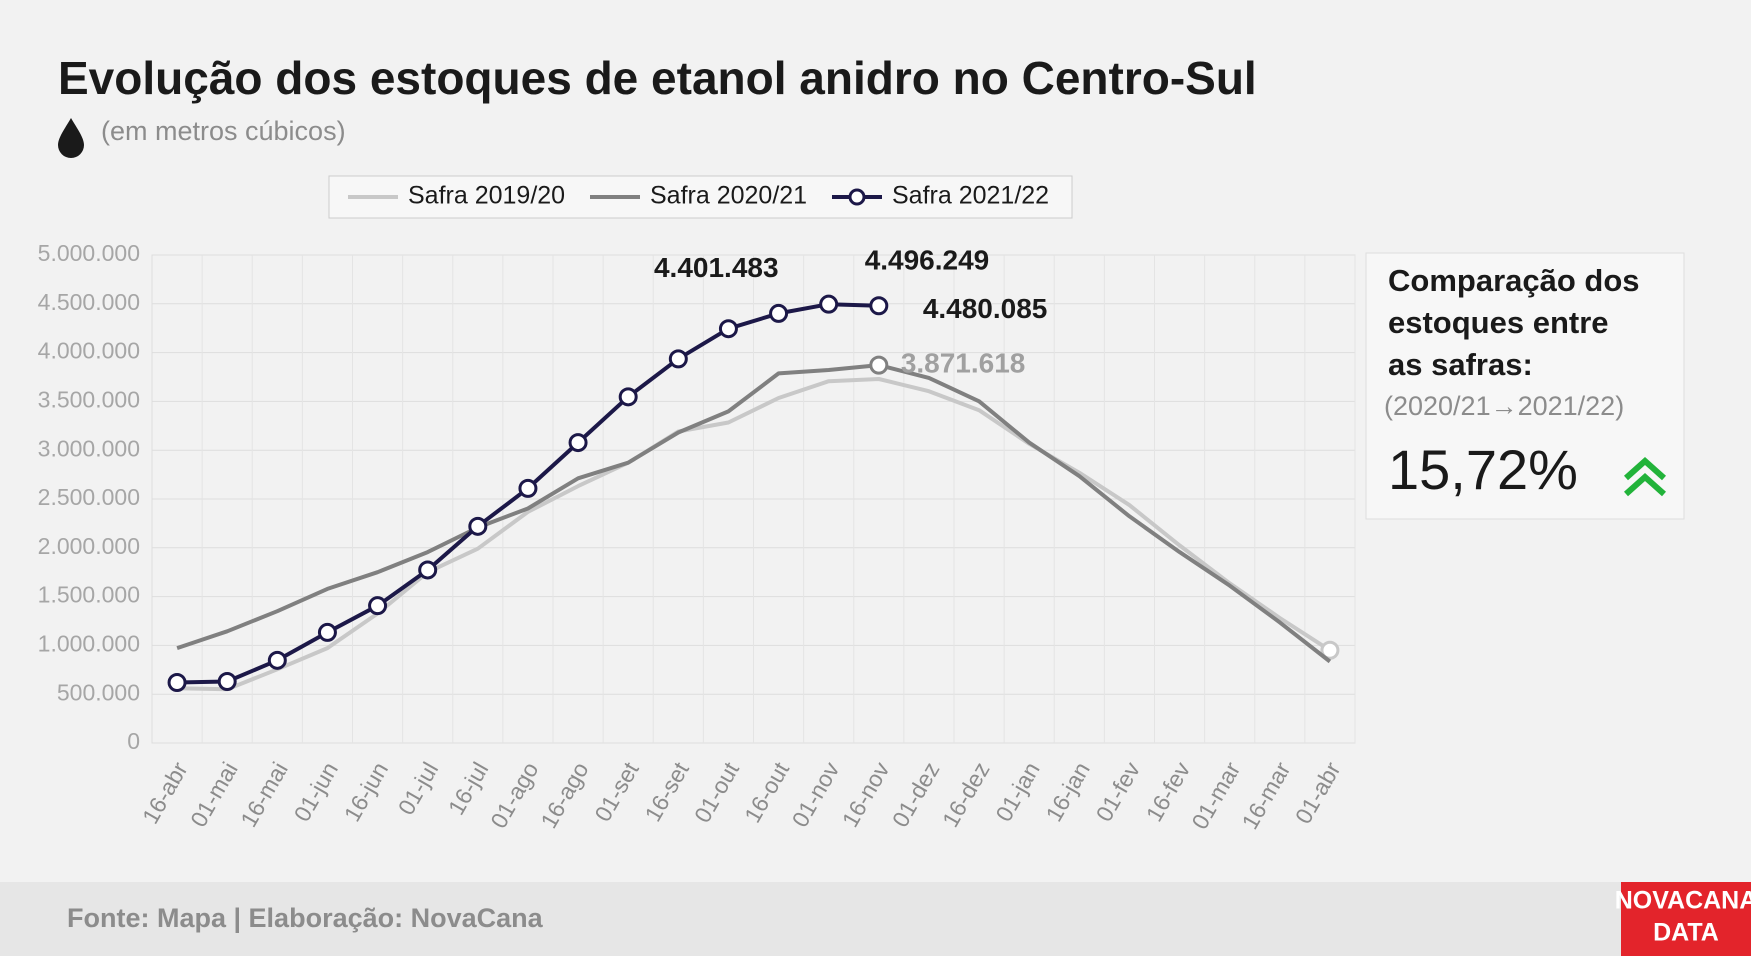  What do you see at coordinates (927, 260) in the screenshot?
I see `data-label: 4.496.249` at bounding box center [927, 260].